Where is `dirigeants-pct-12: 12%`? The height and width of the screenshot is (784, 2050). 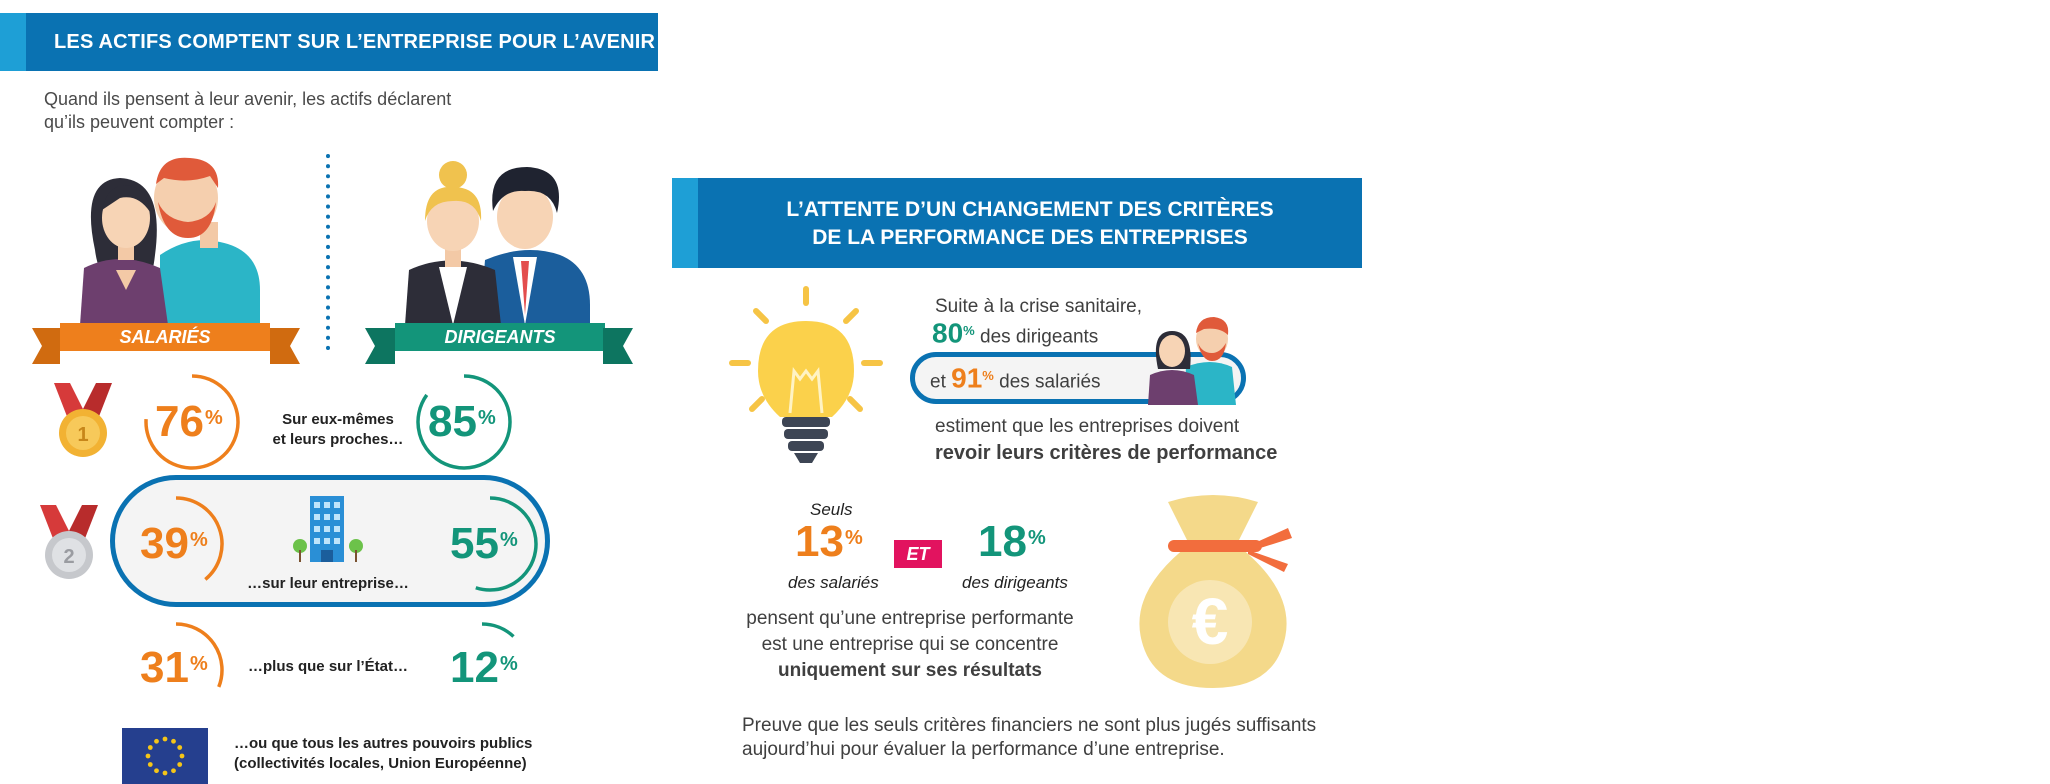
dirigeants-pct-12: 12% is located at coordinates (484, 668).